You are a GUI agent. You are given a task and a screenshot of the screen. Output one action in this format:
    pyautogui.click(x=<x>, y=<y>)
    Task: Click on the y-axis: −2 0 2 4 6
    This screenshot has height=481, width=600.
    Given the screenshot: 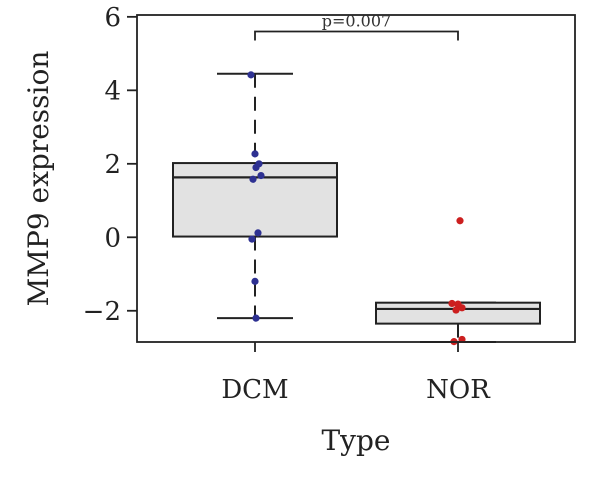 What is the action you would take?
    pyautogui.click(x=110, y=165)
    